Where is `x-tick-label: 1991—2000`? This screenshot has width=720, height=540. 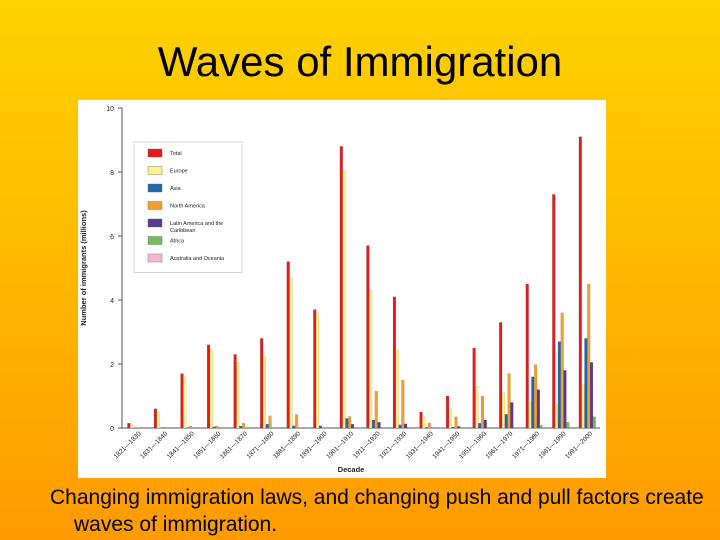
x-tick-label: 1991—2000 is located at coordinates (579, 445).